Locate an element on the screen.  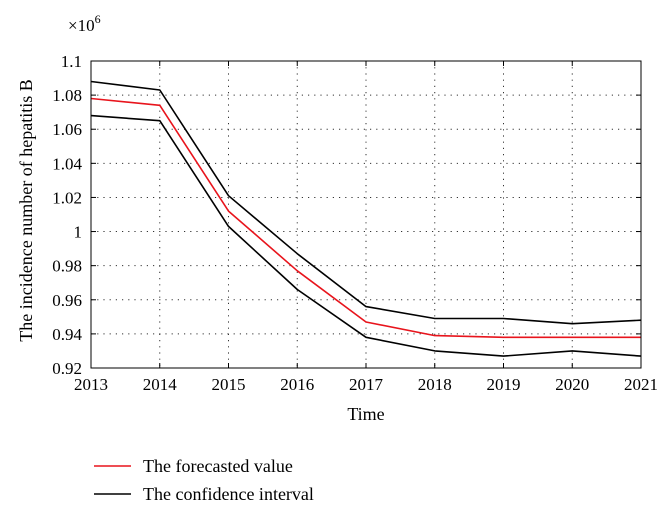
y-tick-label: 0.96 is located at coordinates (67, 300).